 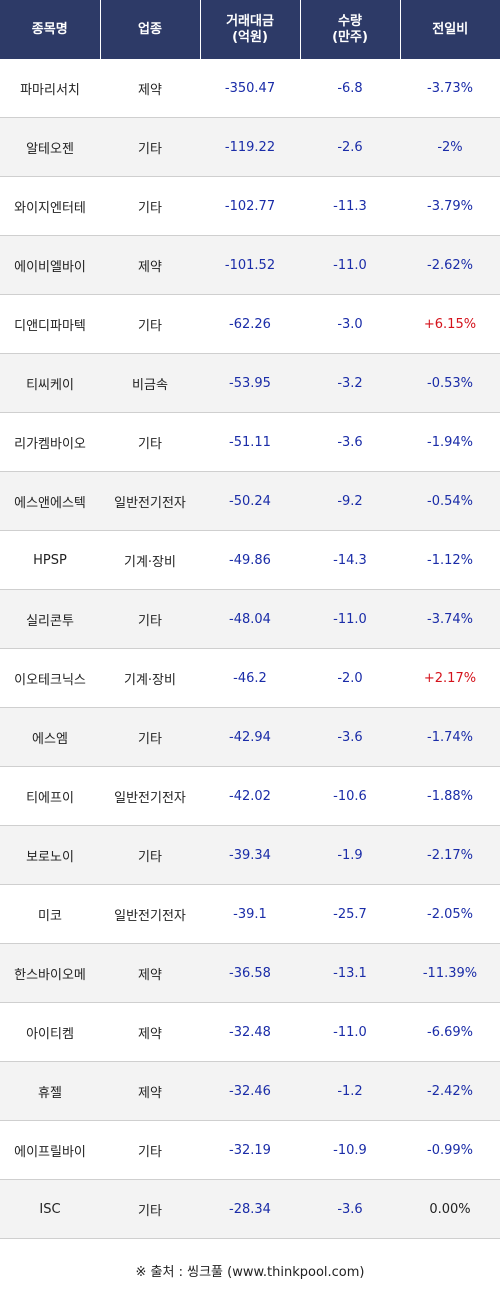 What do you see at coordinates (450, 88) in the screenshot?
I see `change-cell: -3.73%` at bounding box center [450, 88].